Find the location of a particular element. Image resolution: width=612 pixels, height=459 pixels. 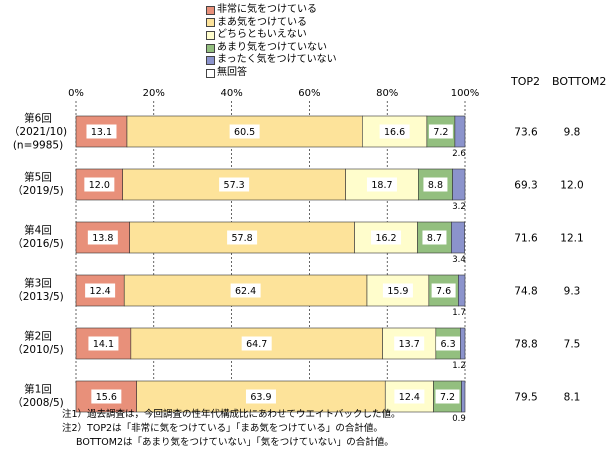

data-label: 18.7 is located at coordinates (381, 185).